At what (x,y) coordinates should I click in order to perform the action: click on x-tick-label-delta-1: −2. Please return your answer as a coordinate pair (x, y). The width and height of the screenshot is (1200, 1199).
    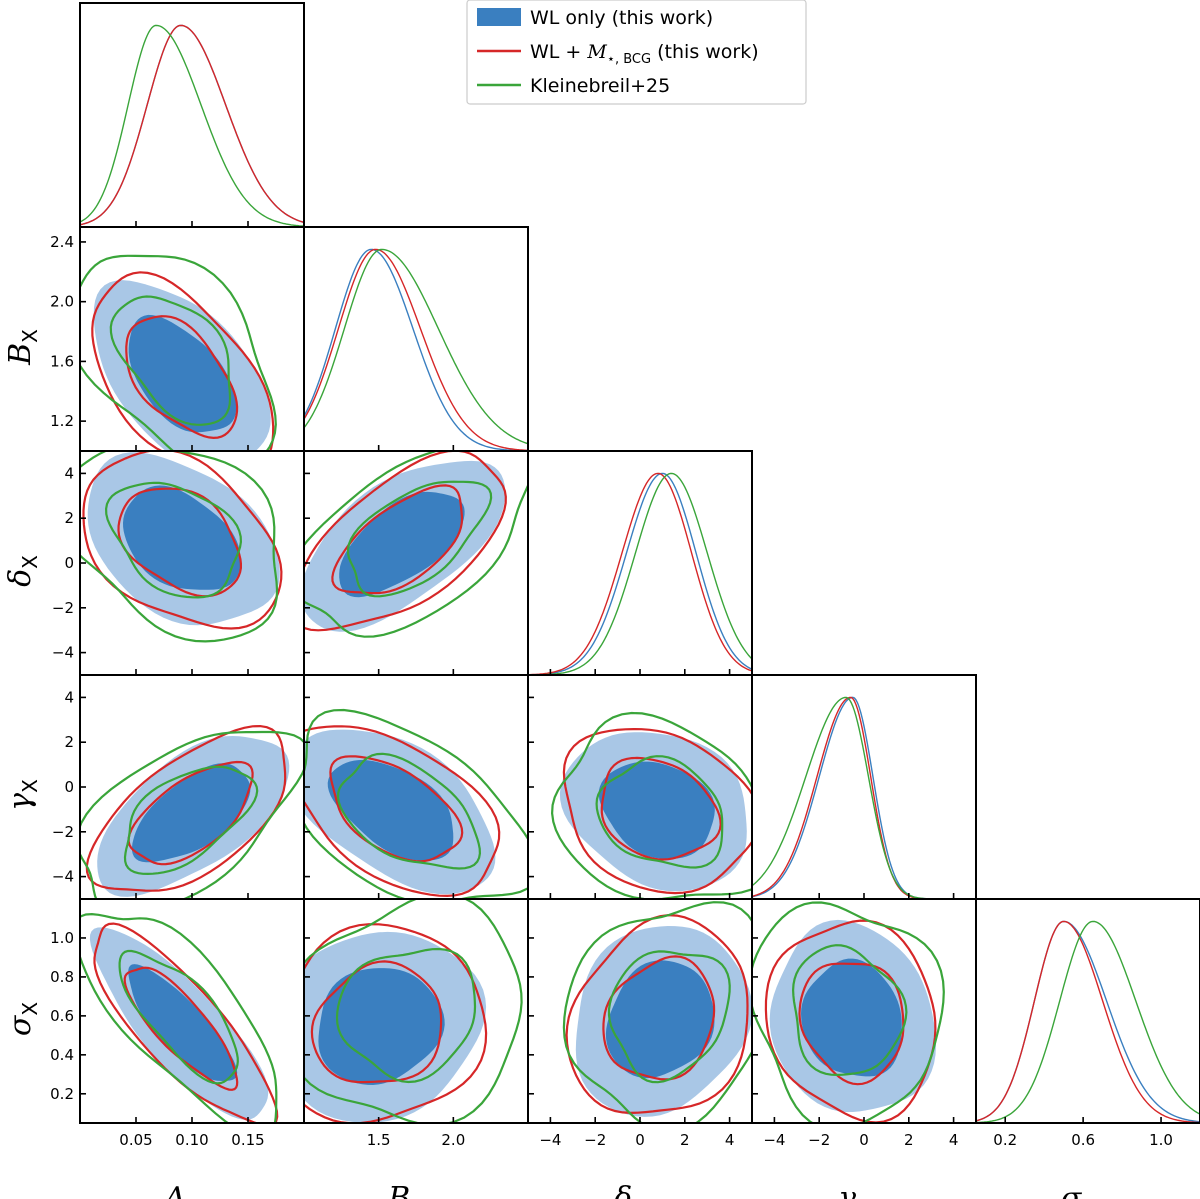
    Looking at the image, I should click on (595, 1140).